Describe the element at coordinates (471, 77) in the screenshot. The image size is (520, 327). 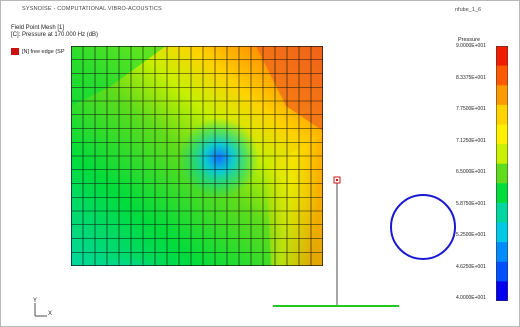
I see `colorbar-label: 8.3375E+001` at that location.